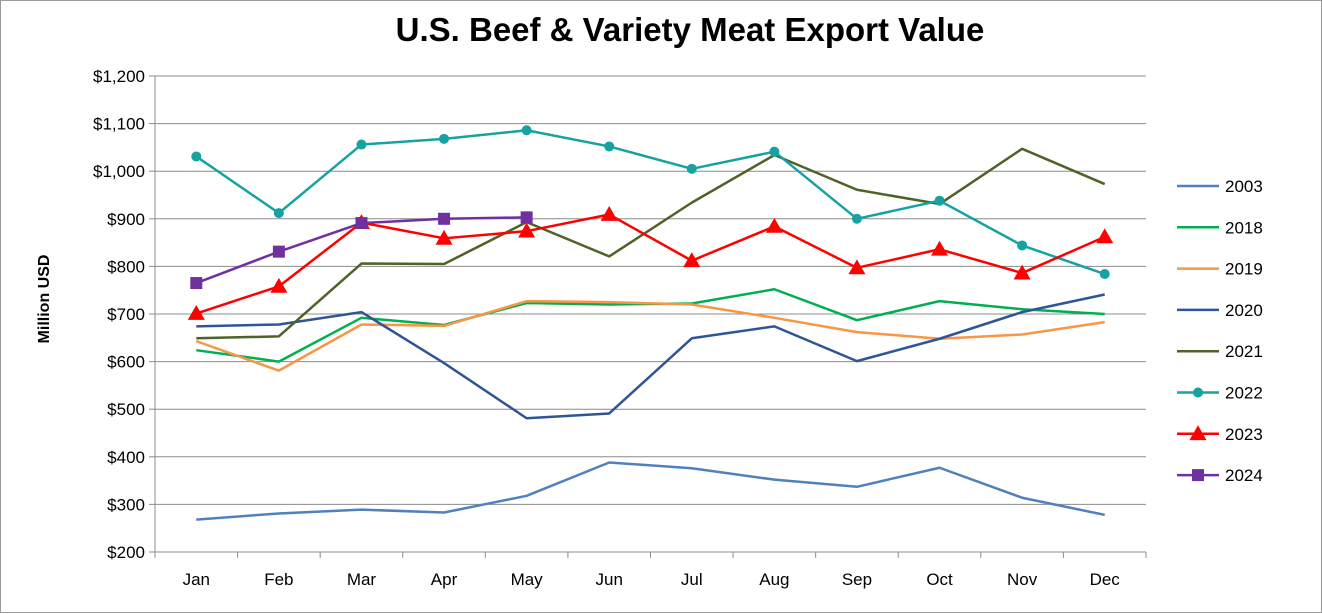 The height and width of the screenshot is (614, 1322). I want to click on legend-label: 2003, so click(1244, 186).